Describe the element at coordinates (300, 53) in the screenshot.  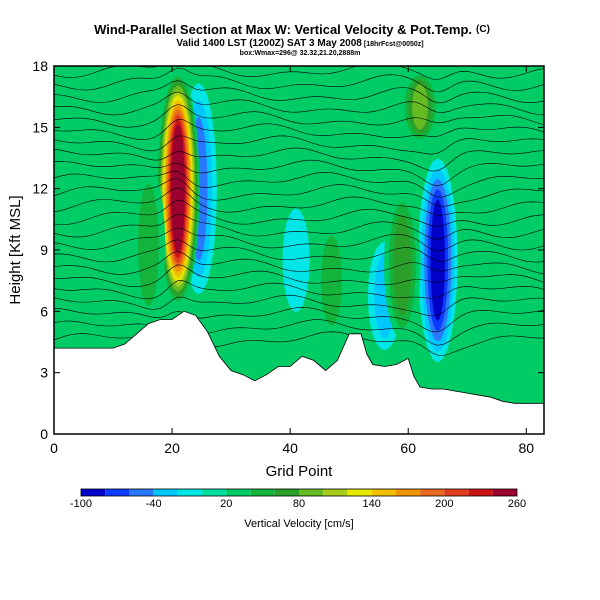
I see `location-info: box:Wmax=296@ 32.32,21.20,2888m` at that location.